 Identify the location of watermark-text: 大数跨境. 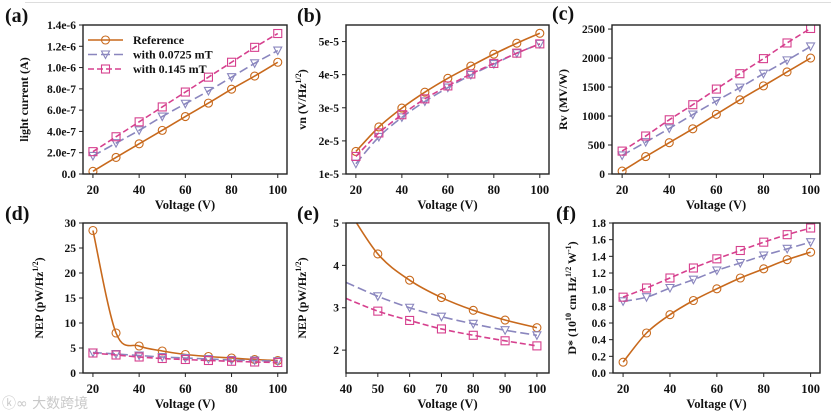
(60, 404).